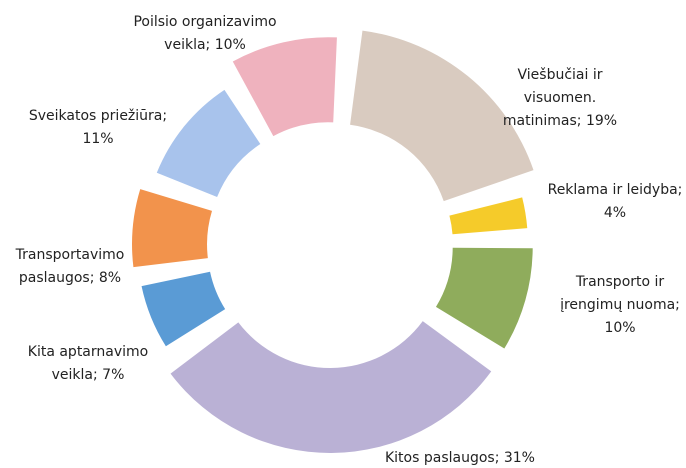  Describe the element at coordinates (88, 363) in the screenshot. I see `data-label: Kita aptarnavimo veikla; 7%` at that location.